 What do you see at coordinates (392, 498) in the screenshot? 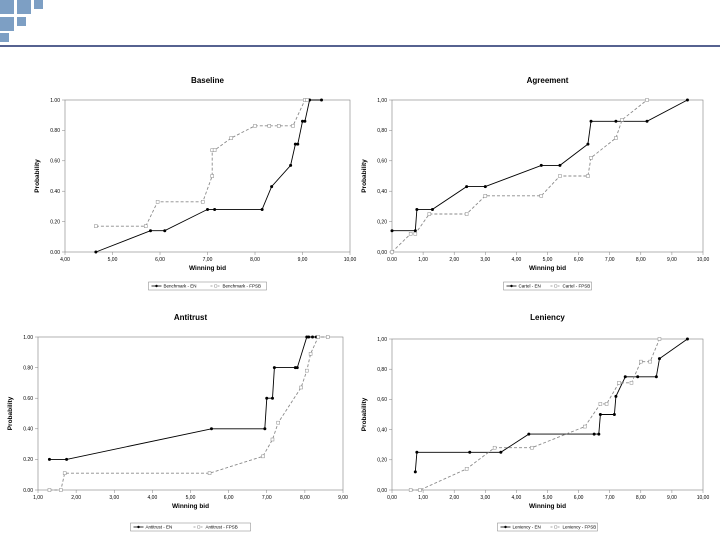
I see `x-tick-label: 0,00` at bounding box center [392, 498].